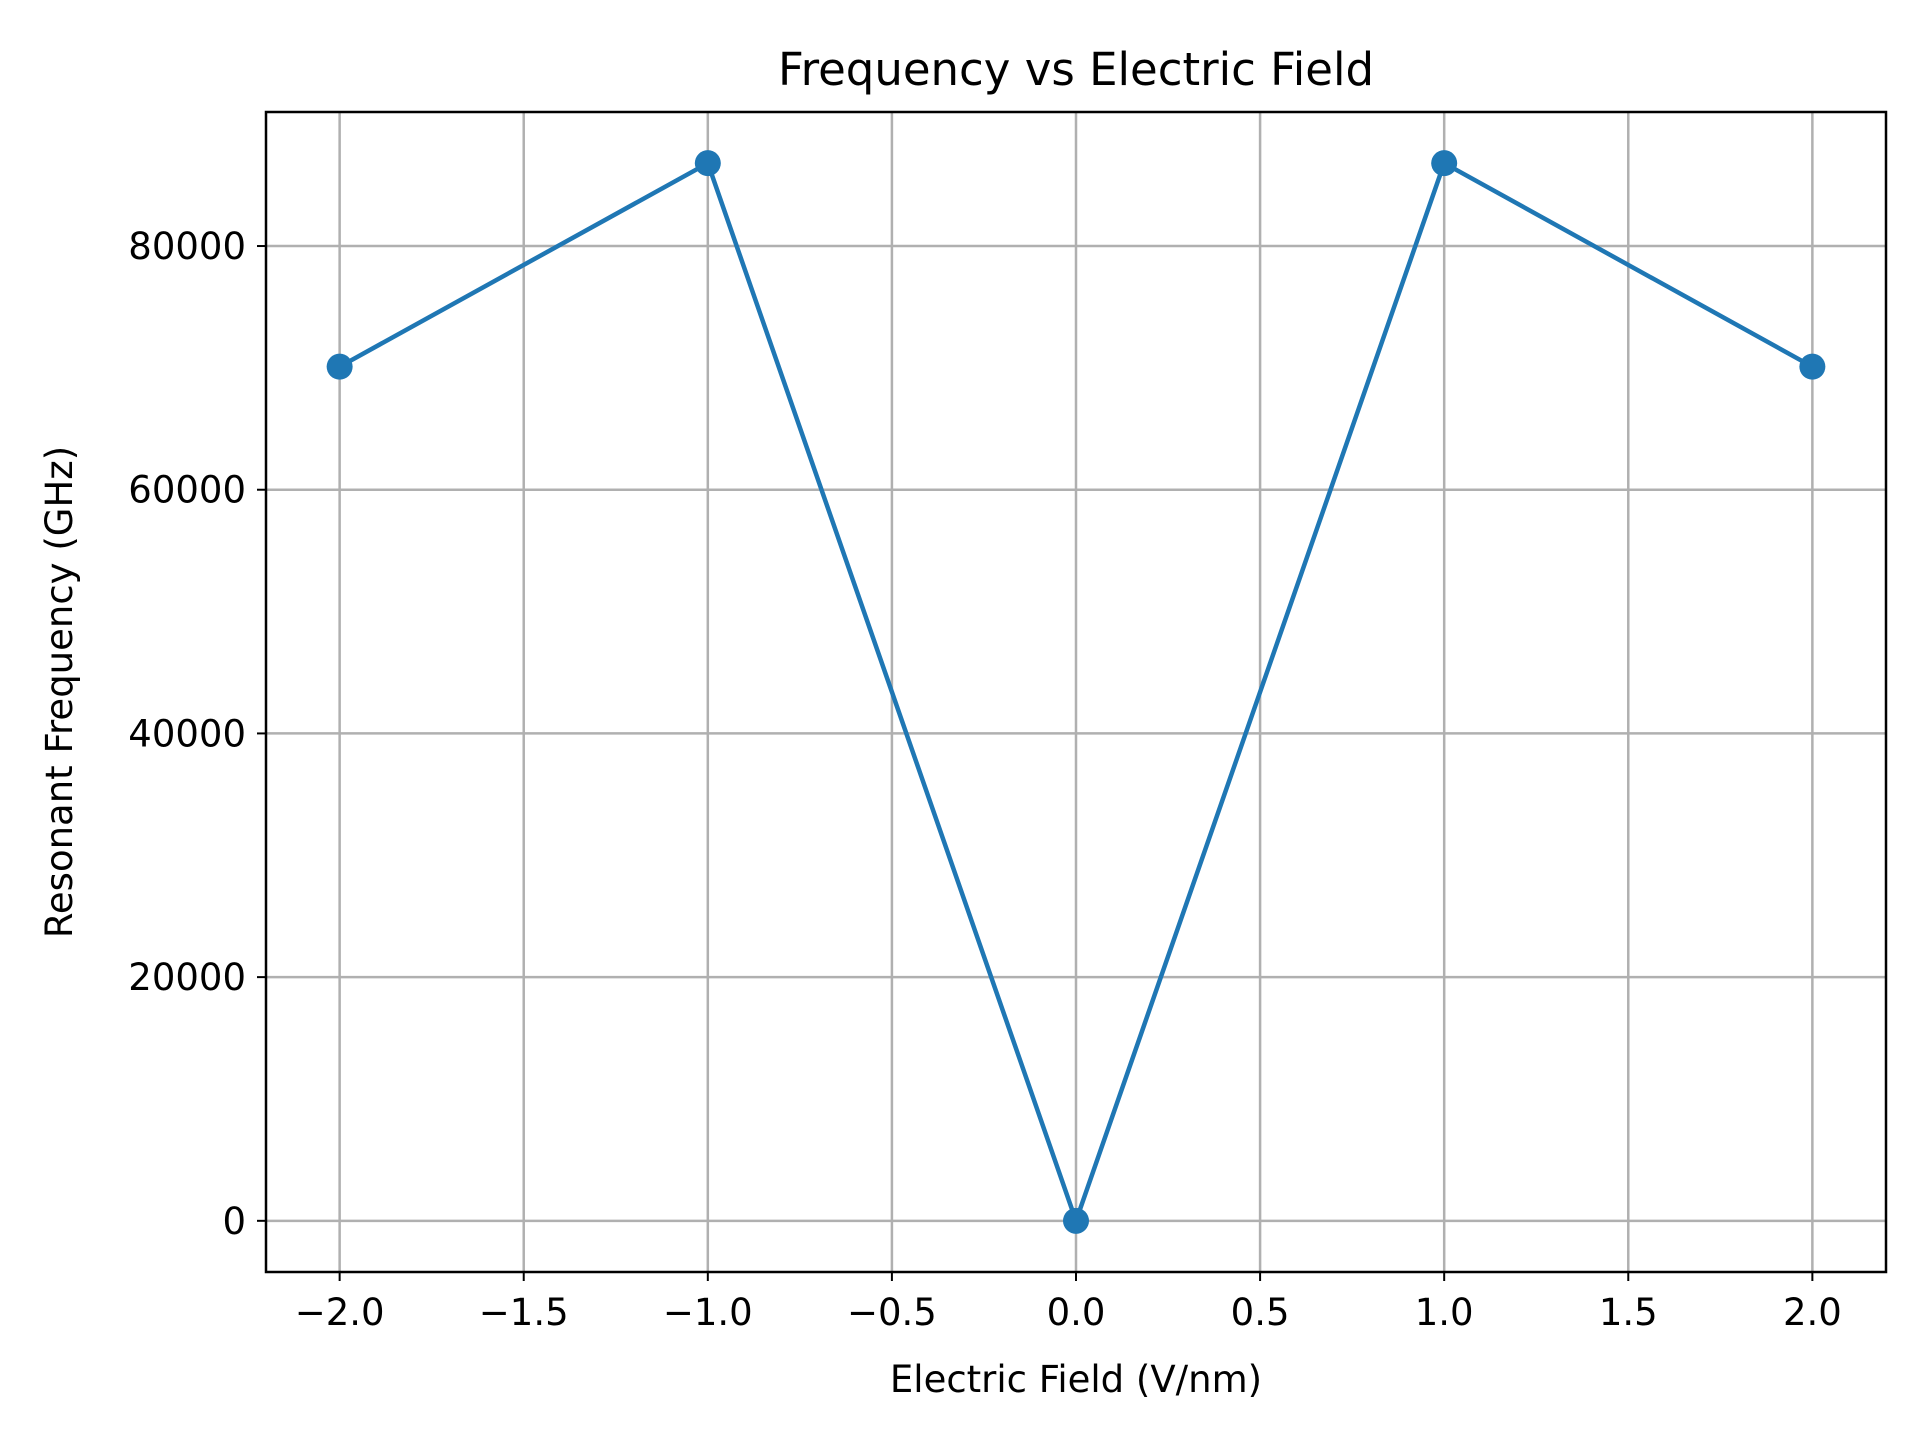 The width and height of the screenshot is (1920, 1445). Describe the element at coordinates (234, 1221) in the screenshot. I see `y-tick-label: 0` at that location.